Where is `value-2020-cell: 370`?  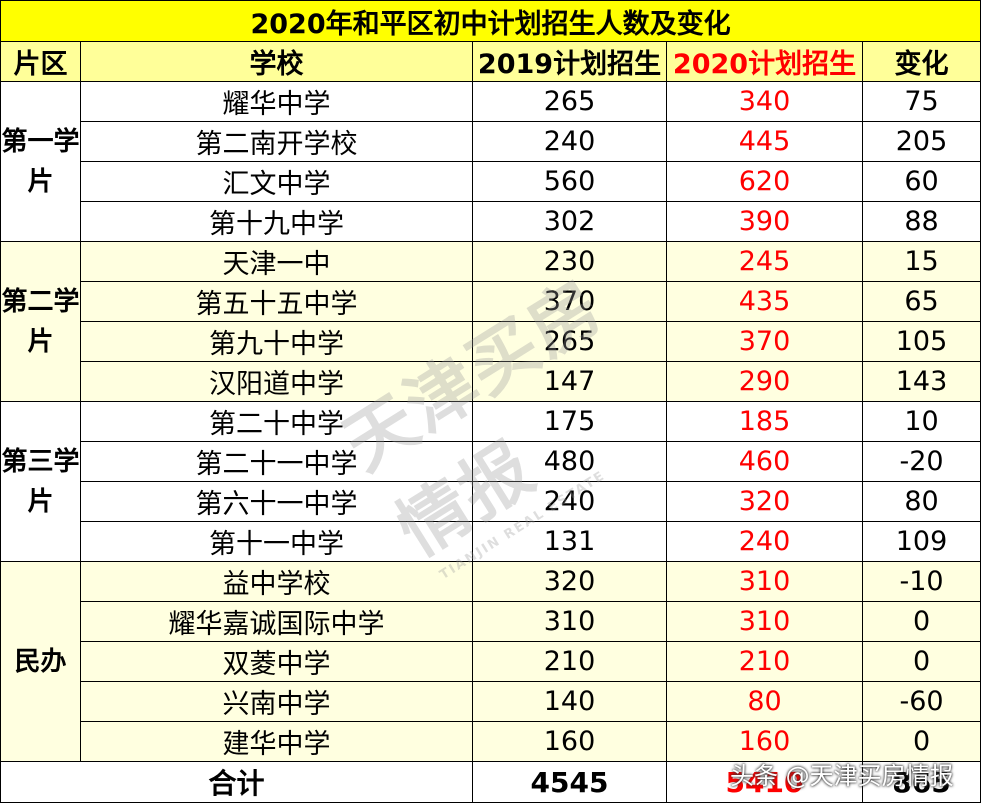 value-2020-cell: 370 is located at coordinates (764, 341).